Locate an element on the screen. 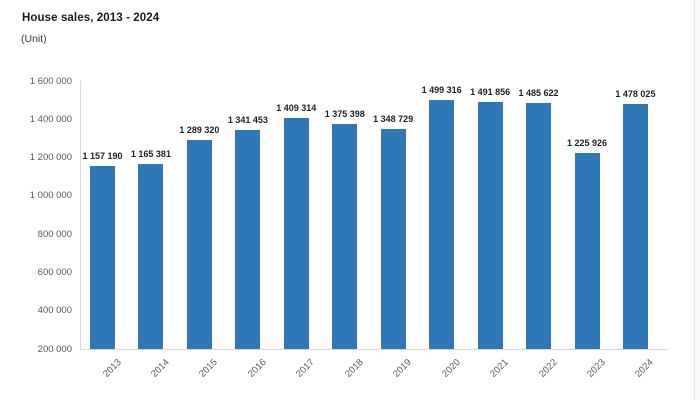  bar-2018 is located at coordinates (345, 236).